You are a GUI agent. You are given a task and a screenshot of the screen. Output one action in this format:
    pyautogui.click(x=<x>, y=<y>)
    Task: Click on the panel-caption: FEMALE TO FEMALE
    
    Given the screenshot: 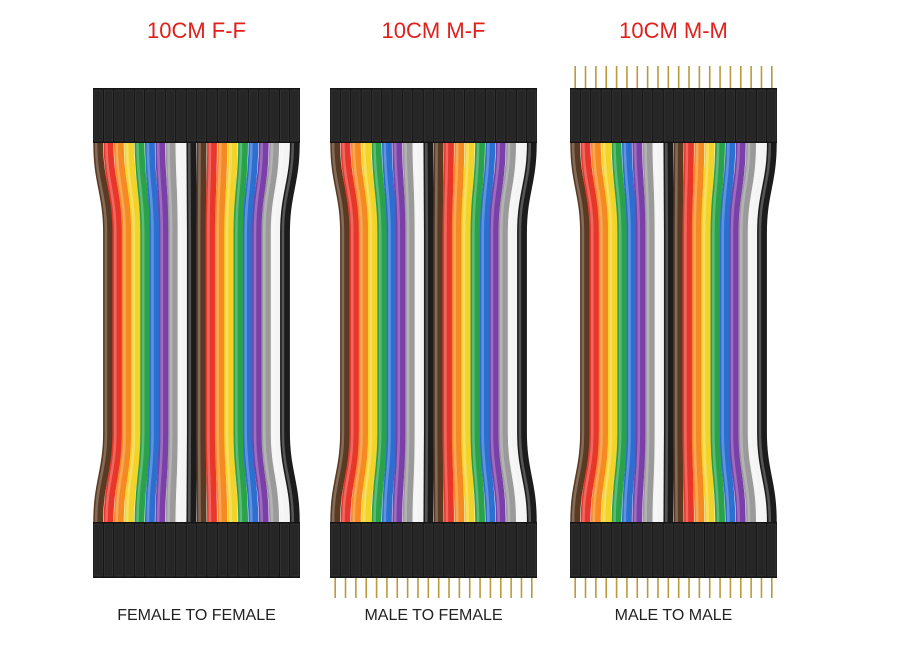 What is the action you would take?
    pyautogui.click(x=196, y=615)
    